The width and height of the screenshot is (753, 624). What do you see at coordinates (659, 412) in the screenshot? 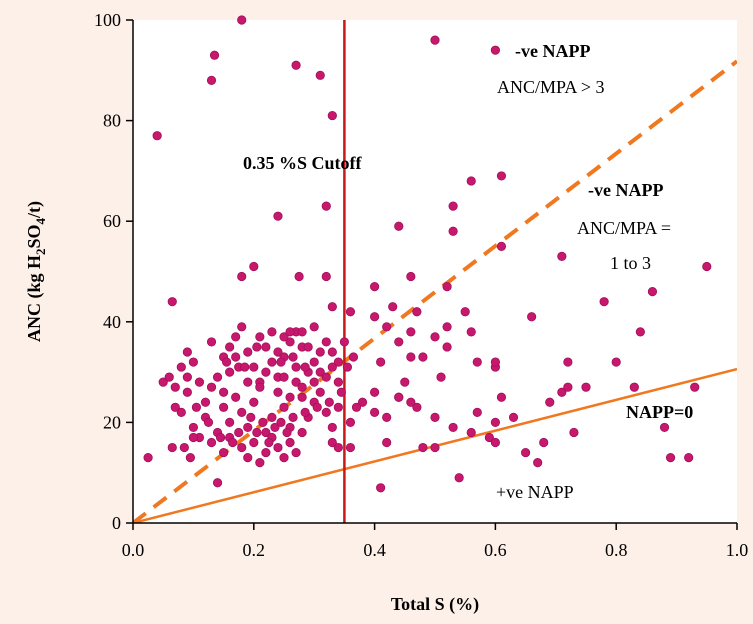
I see `napp-zero-annotation: NAPP=0` at bounding box center [659, 412].